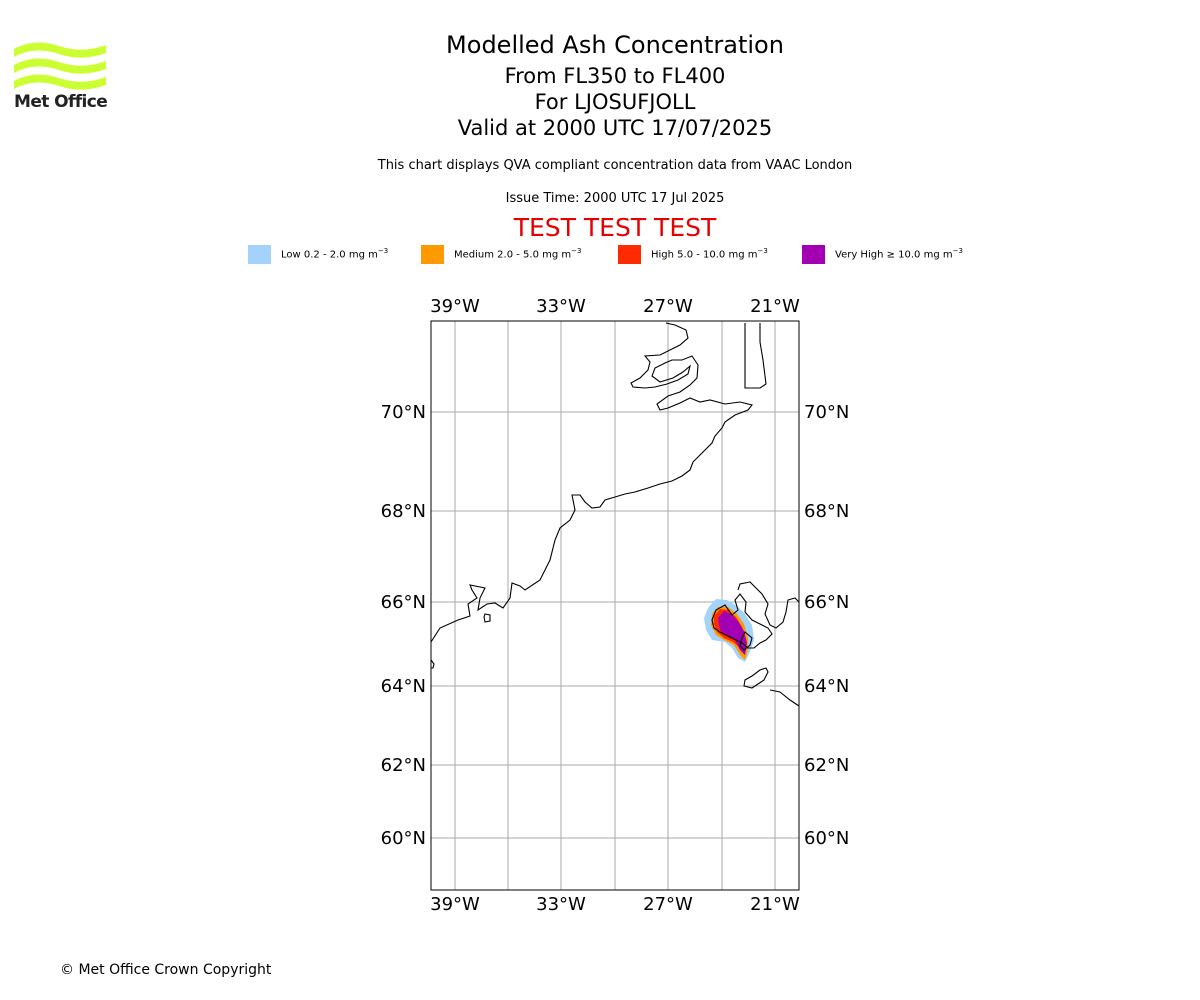 This screenshot has width=1200, height=1000. I want to click on legend-swatch-high, so click(629, 254).